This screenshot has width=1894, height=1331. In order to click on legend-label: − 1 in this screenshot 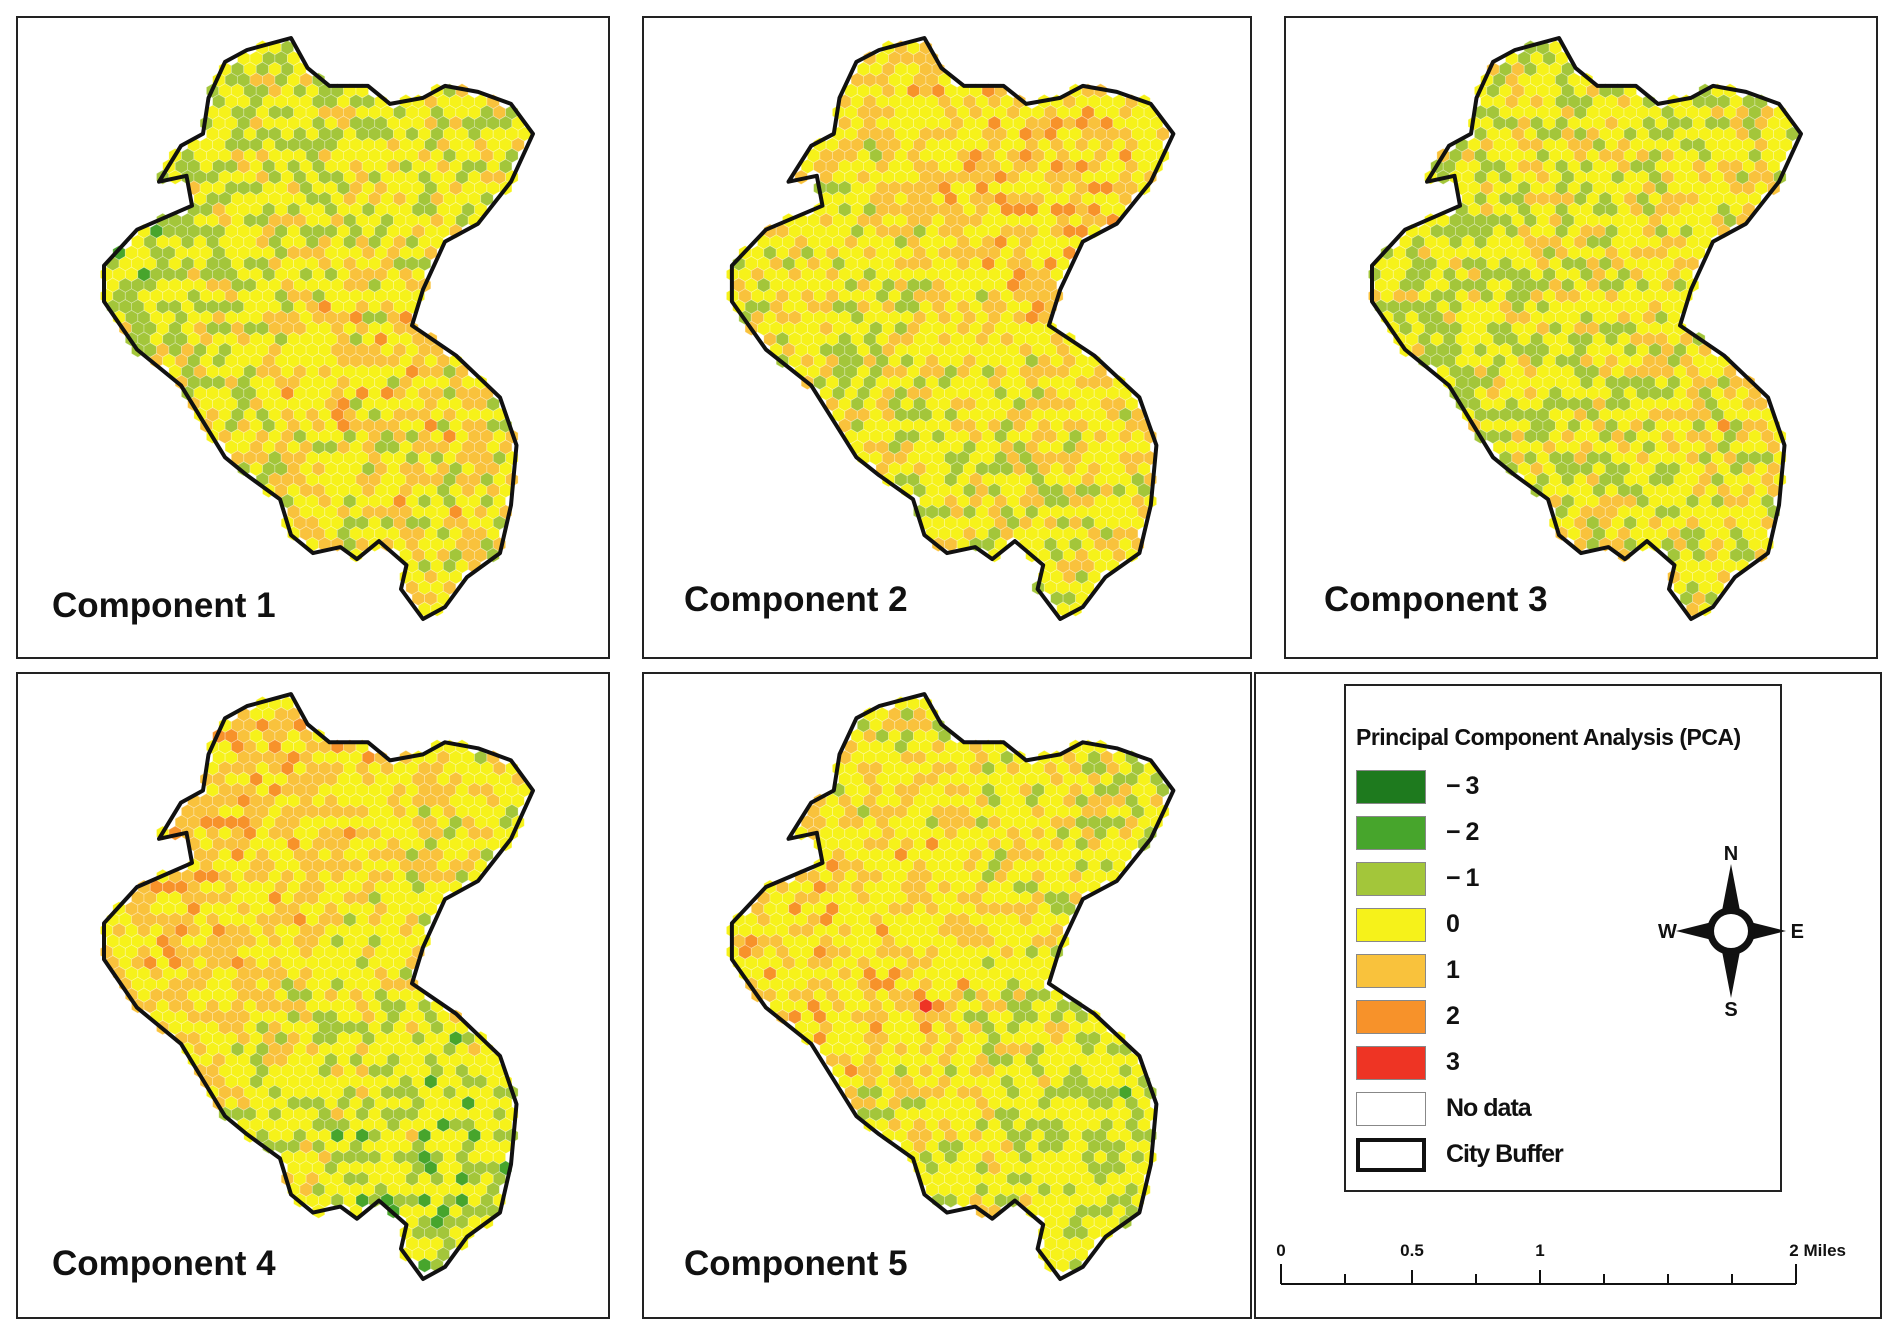, I will do `click(1462, 878)`.